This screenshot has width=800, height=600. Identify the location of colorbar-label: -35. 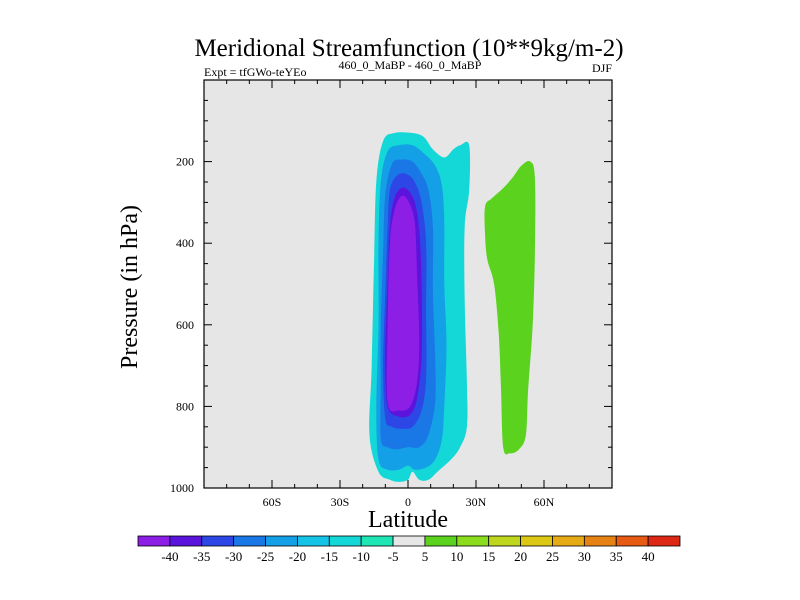
(201, 556).